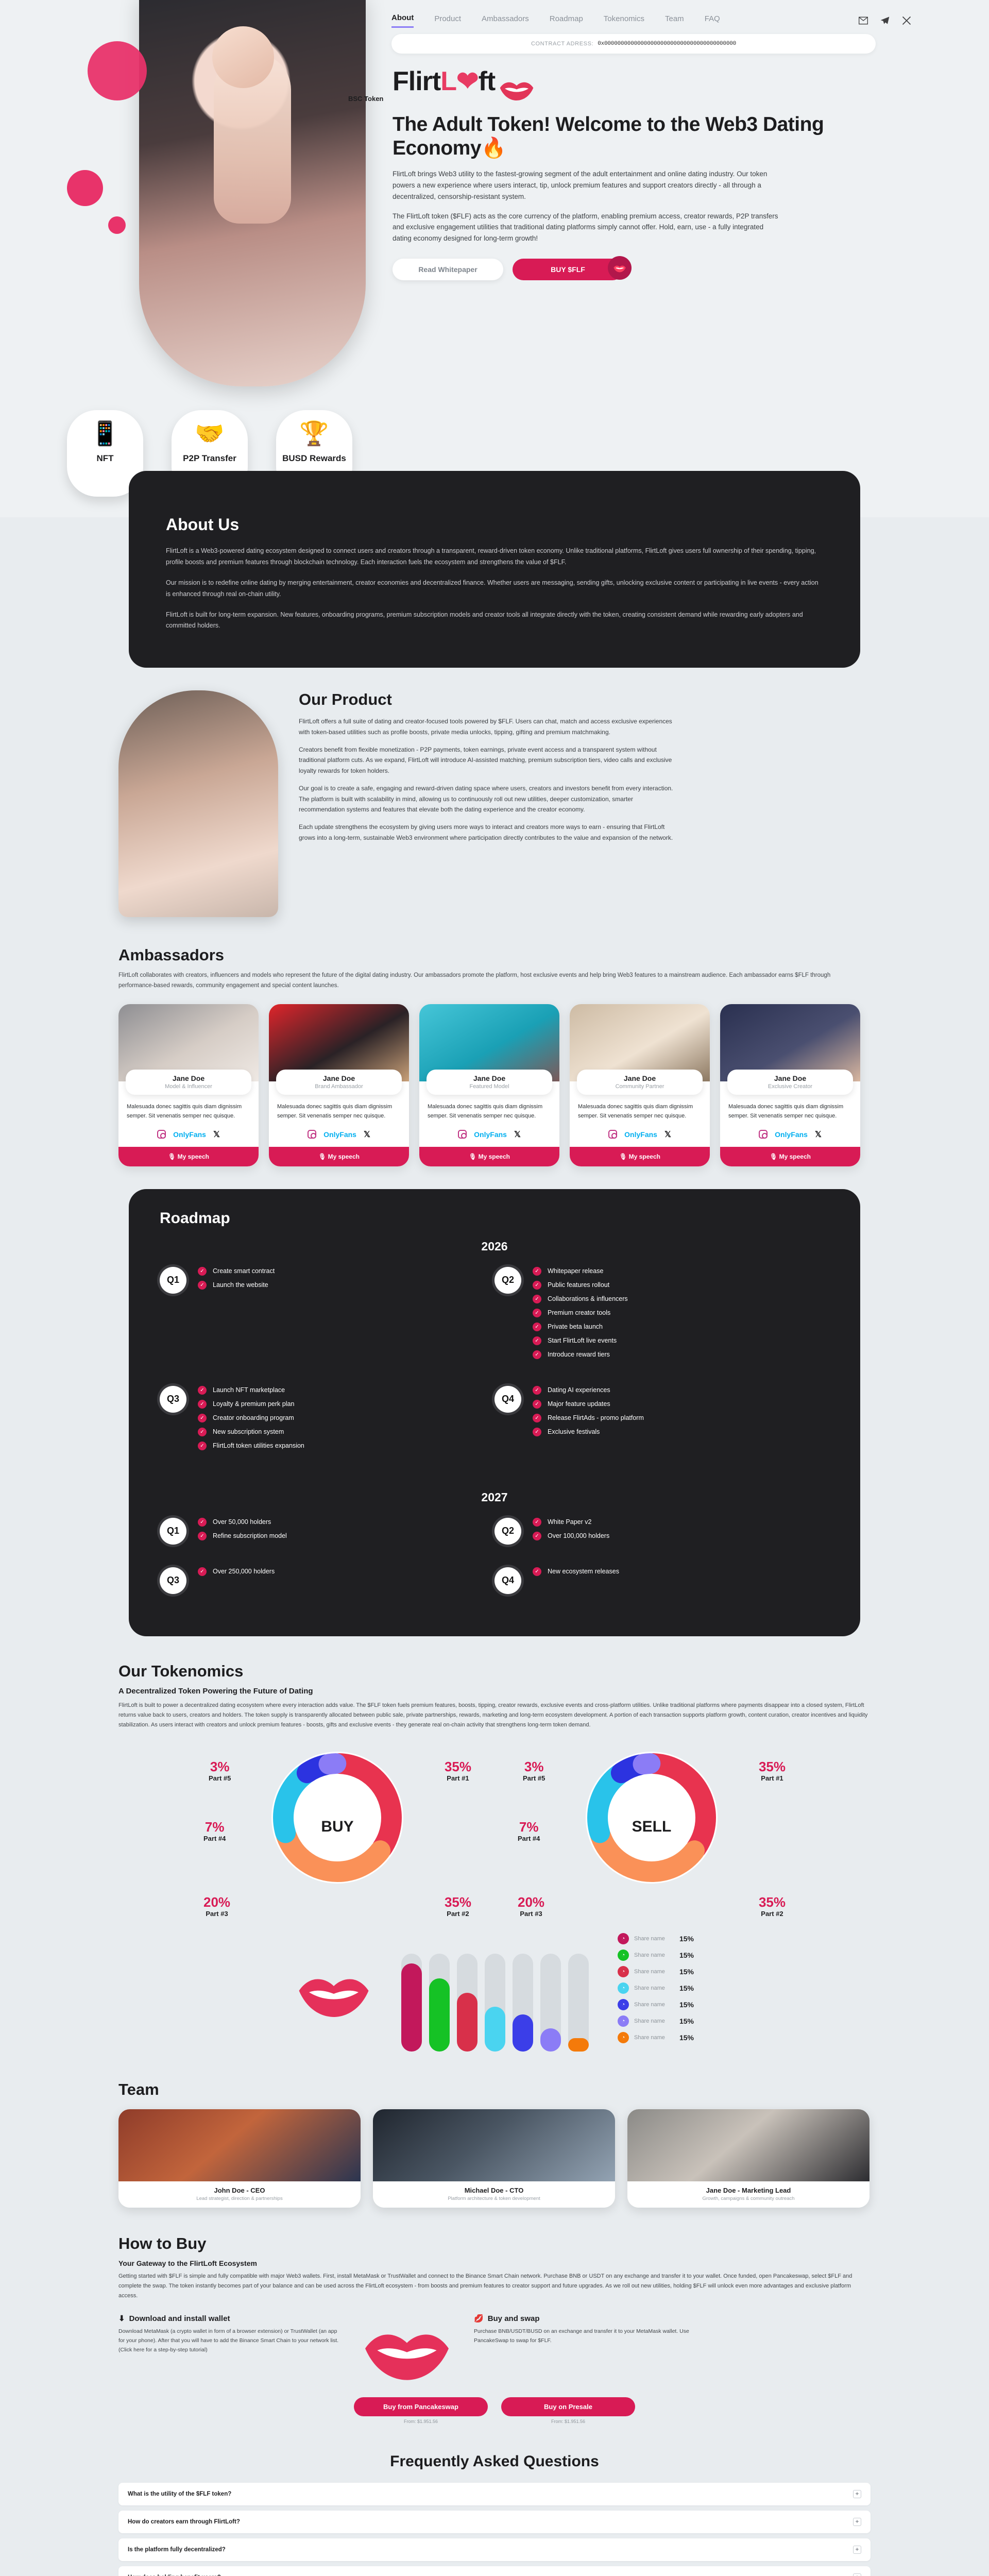  What do you see at coordinates (748, 2145) in the screenshot?
I see `team-photo` at bounding box center [748, 2145].